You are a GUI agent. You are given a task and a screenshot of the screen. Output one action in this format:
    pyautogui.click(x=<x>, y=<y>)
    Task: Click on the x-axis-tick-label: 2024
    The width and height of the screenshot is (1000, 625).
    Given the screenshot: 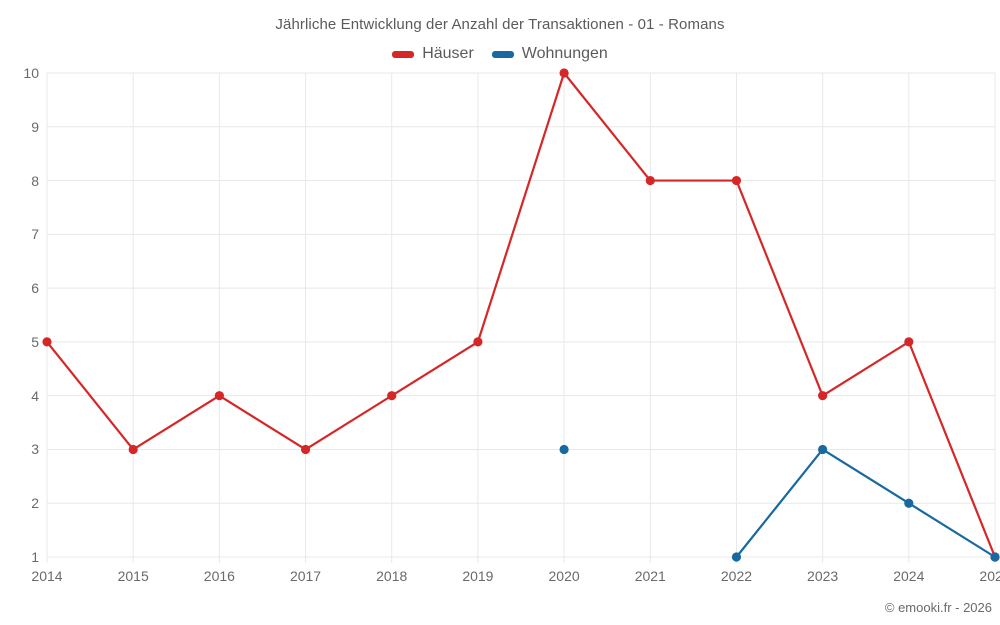 What is the action you would take?
    pyautogui.click(x=909, y=576)
    